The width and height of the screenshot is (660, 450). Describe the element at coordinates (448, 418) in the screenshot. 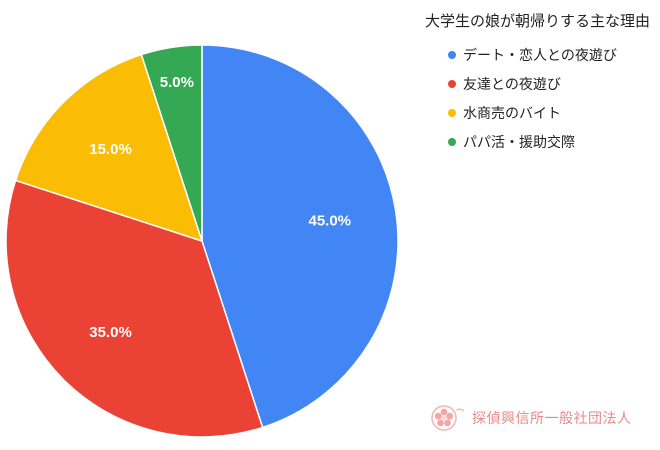

I see `cherry-blossom-logo-icon` at that location.